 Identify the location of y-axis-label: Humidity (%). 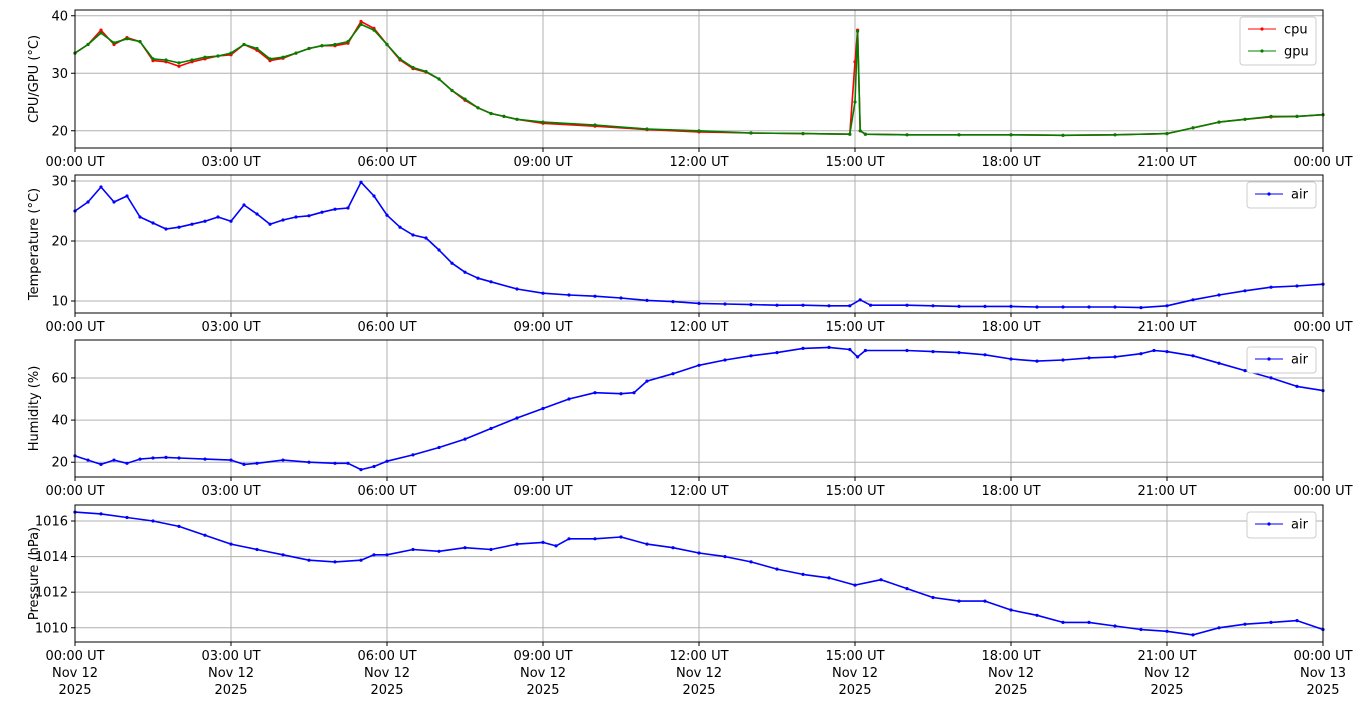
(34, 409).